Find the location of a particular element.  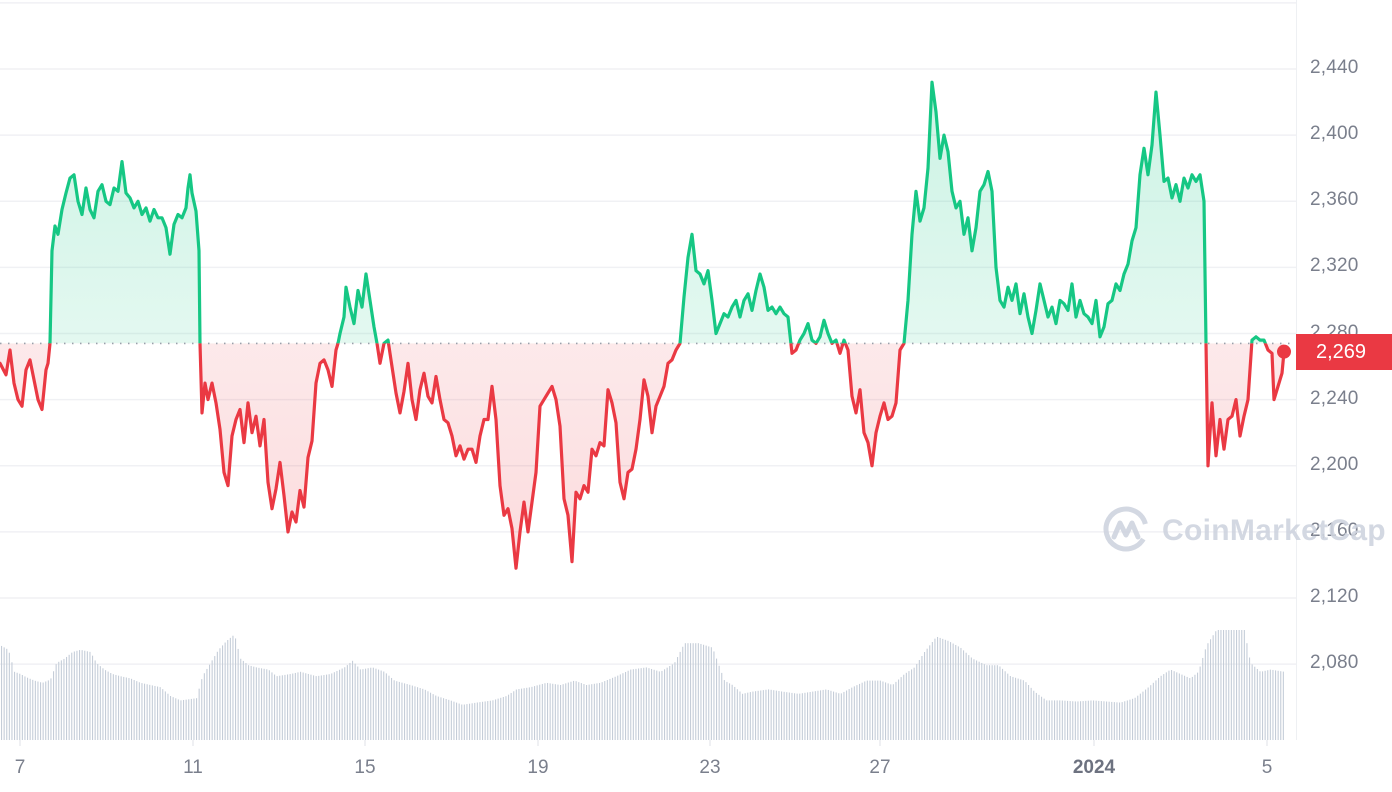

current-price-value: 2,269 is located at coordinates (1341, 352).